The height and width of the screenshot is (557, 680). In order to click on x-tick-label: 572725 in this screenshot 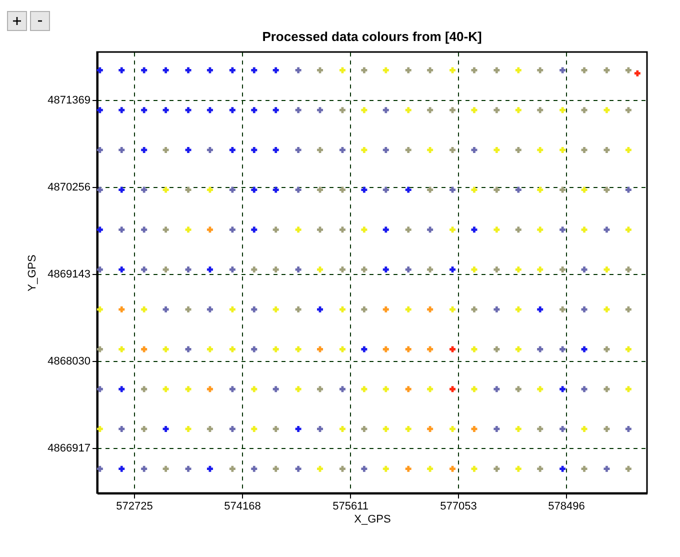, I will do `click(134, 506)`.